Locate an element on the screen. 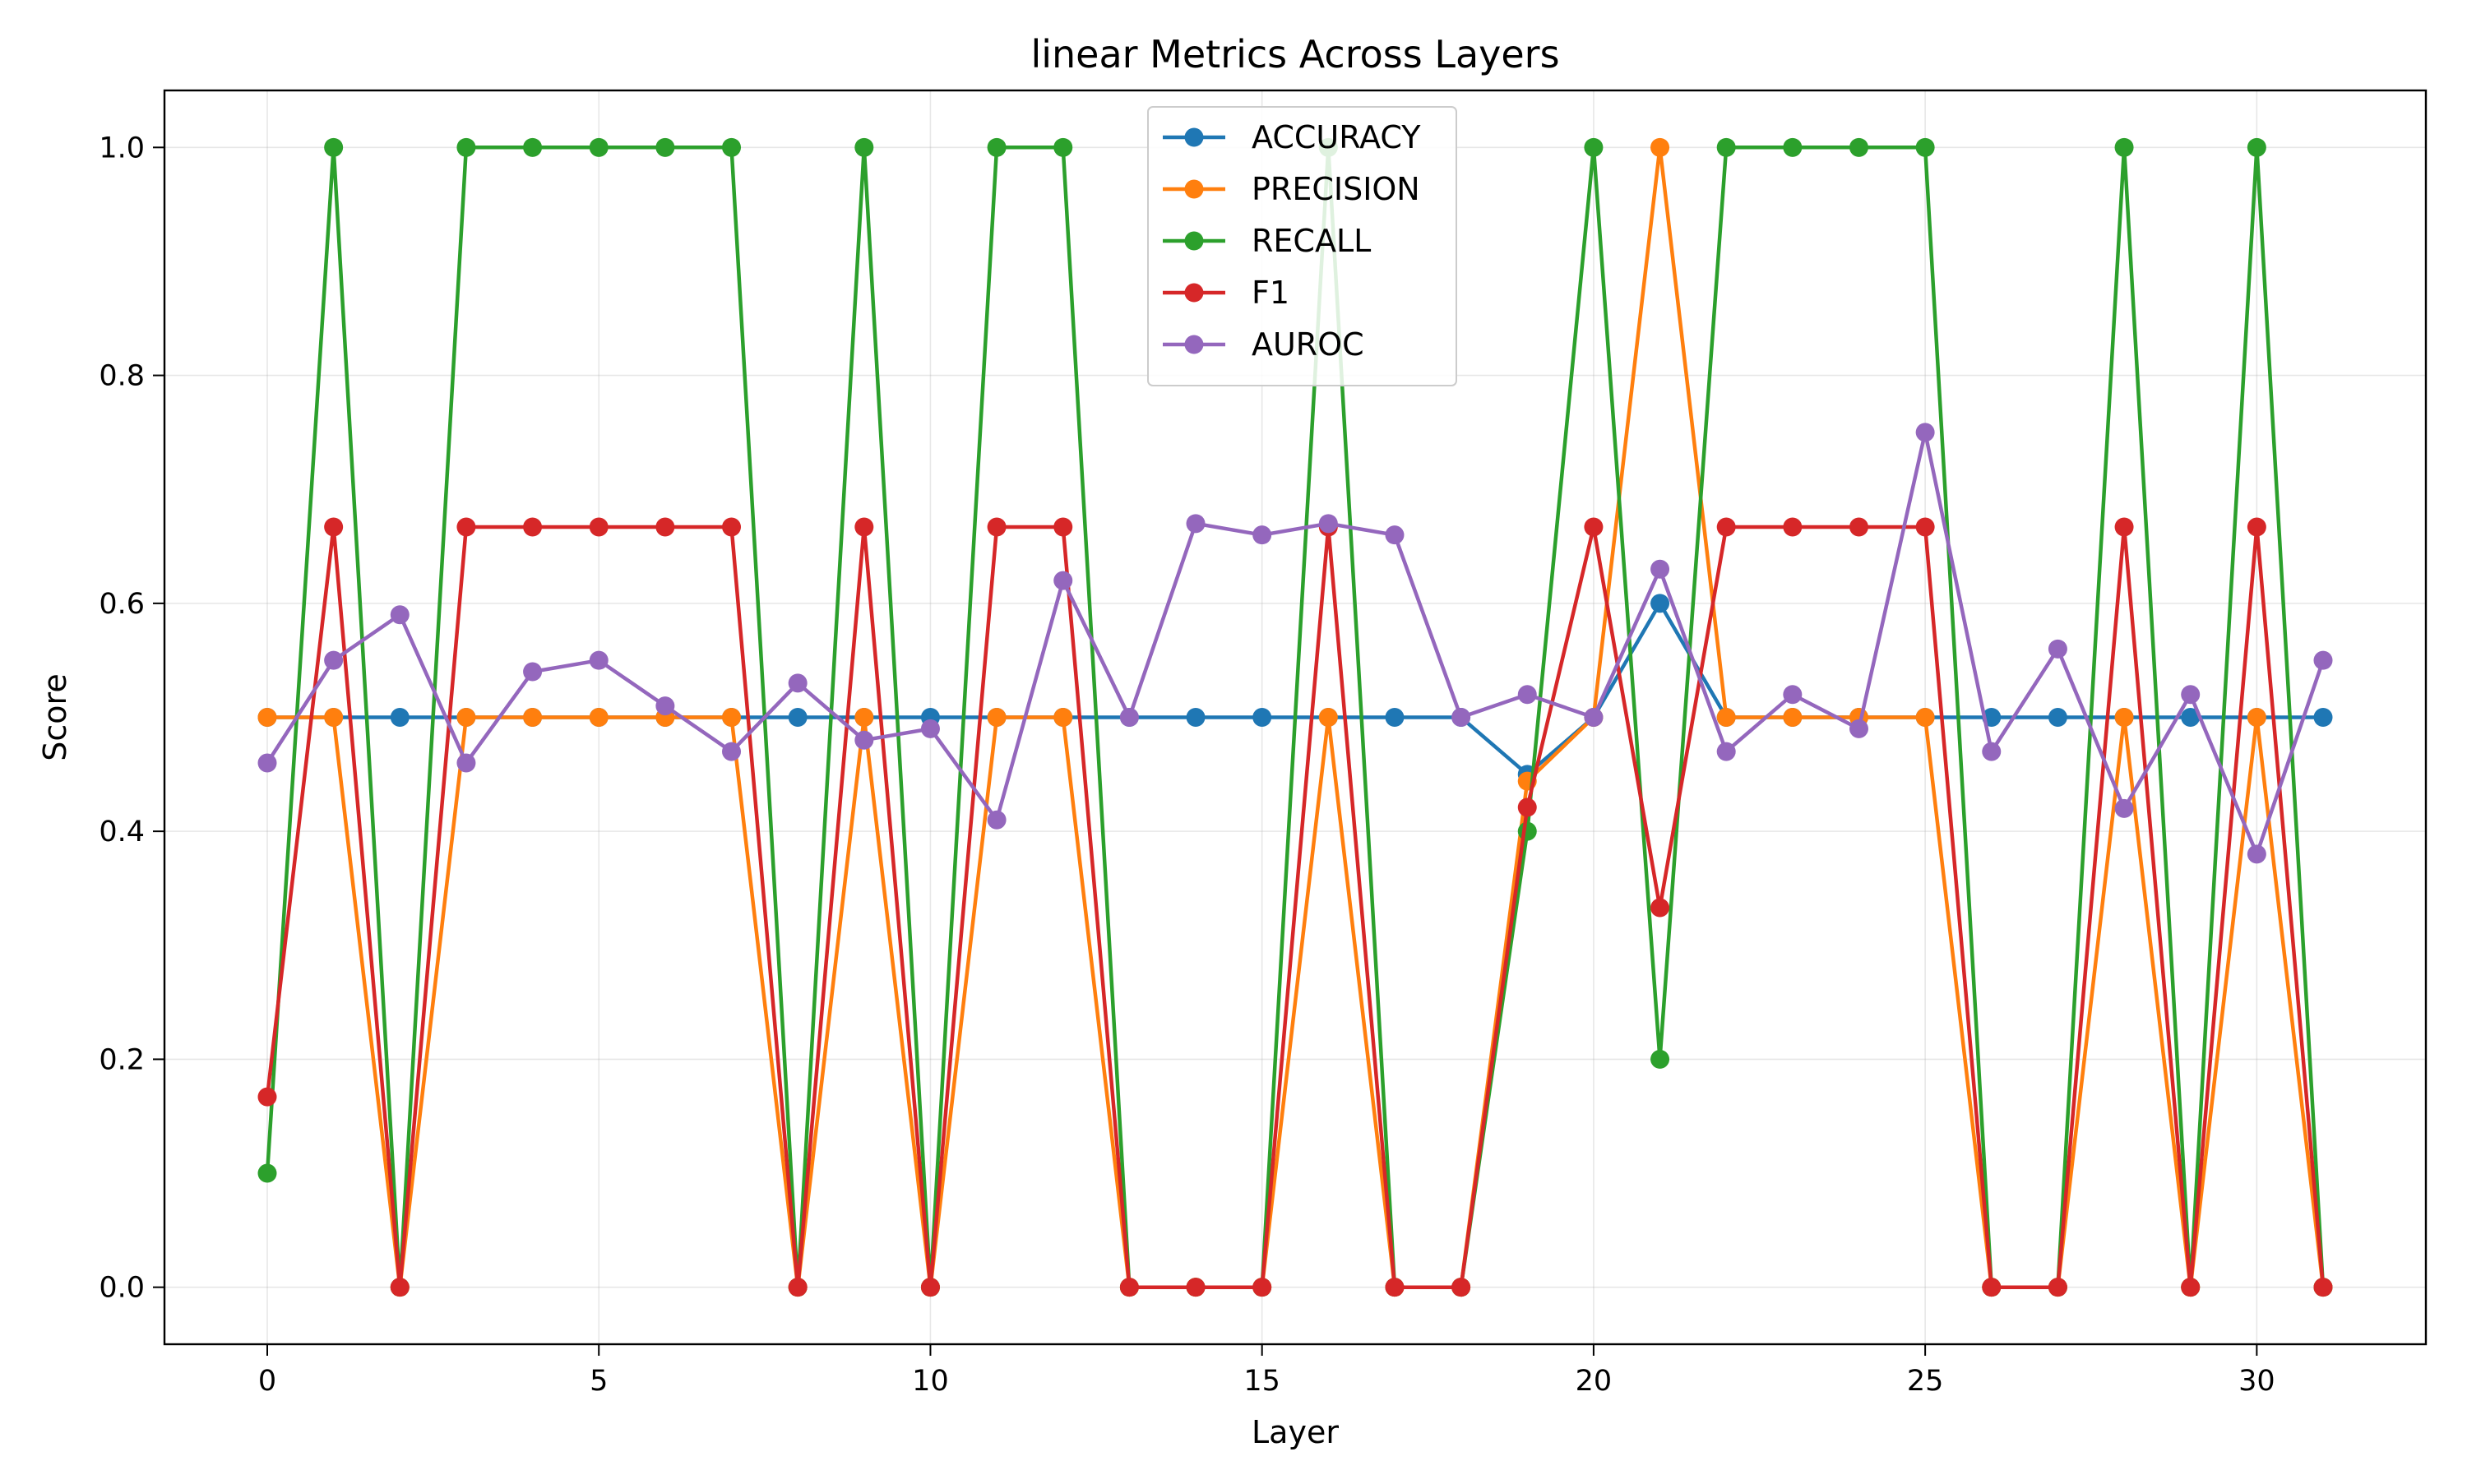  x-tick-label: 10 is located at coordinates (930, 1382).